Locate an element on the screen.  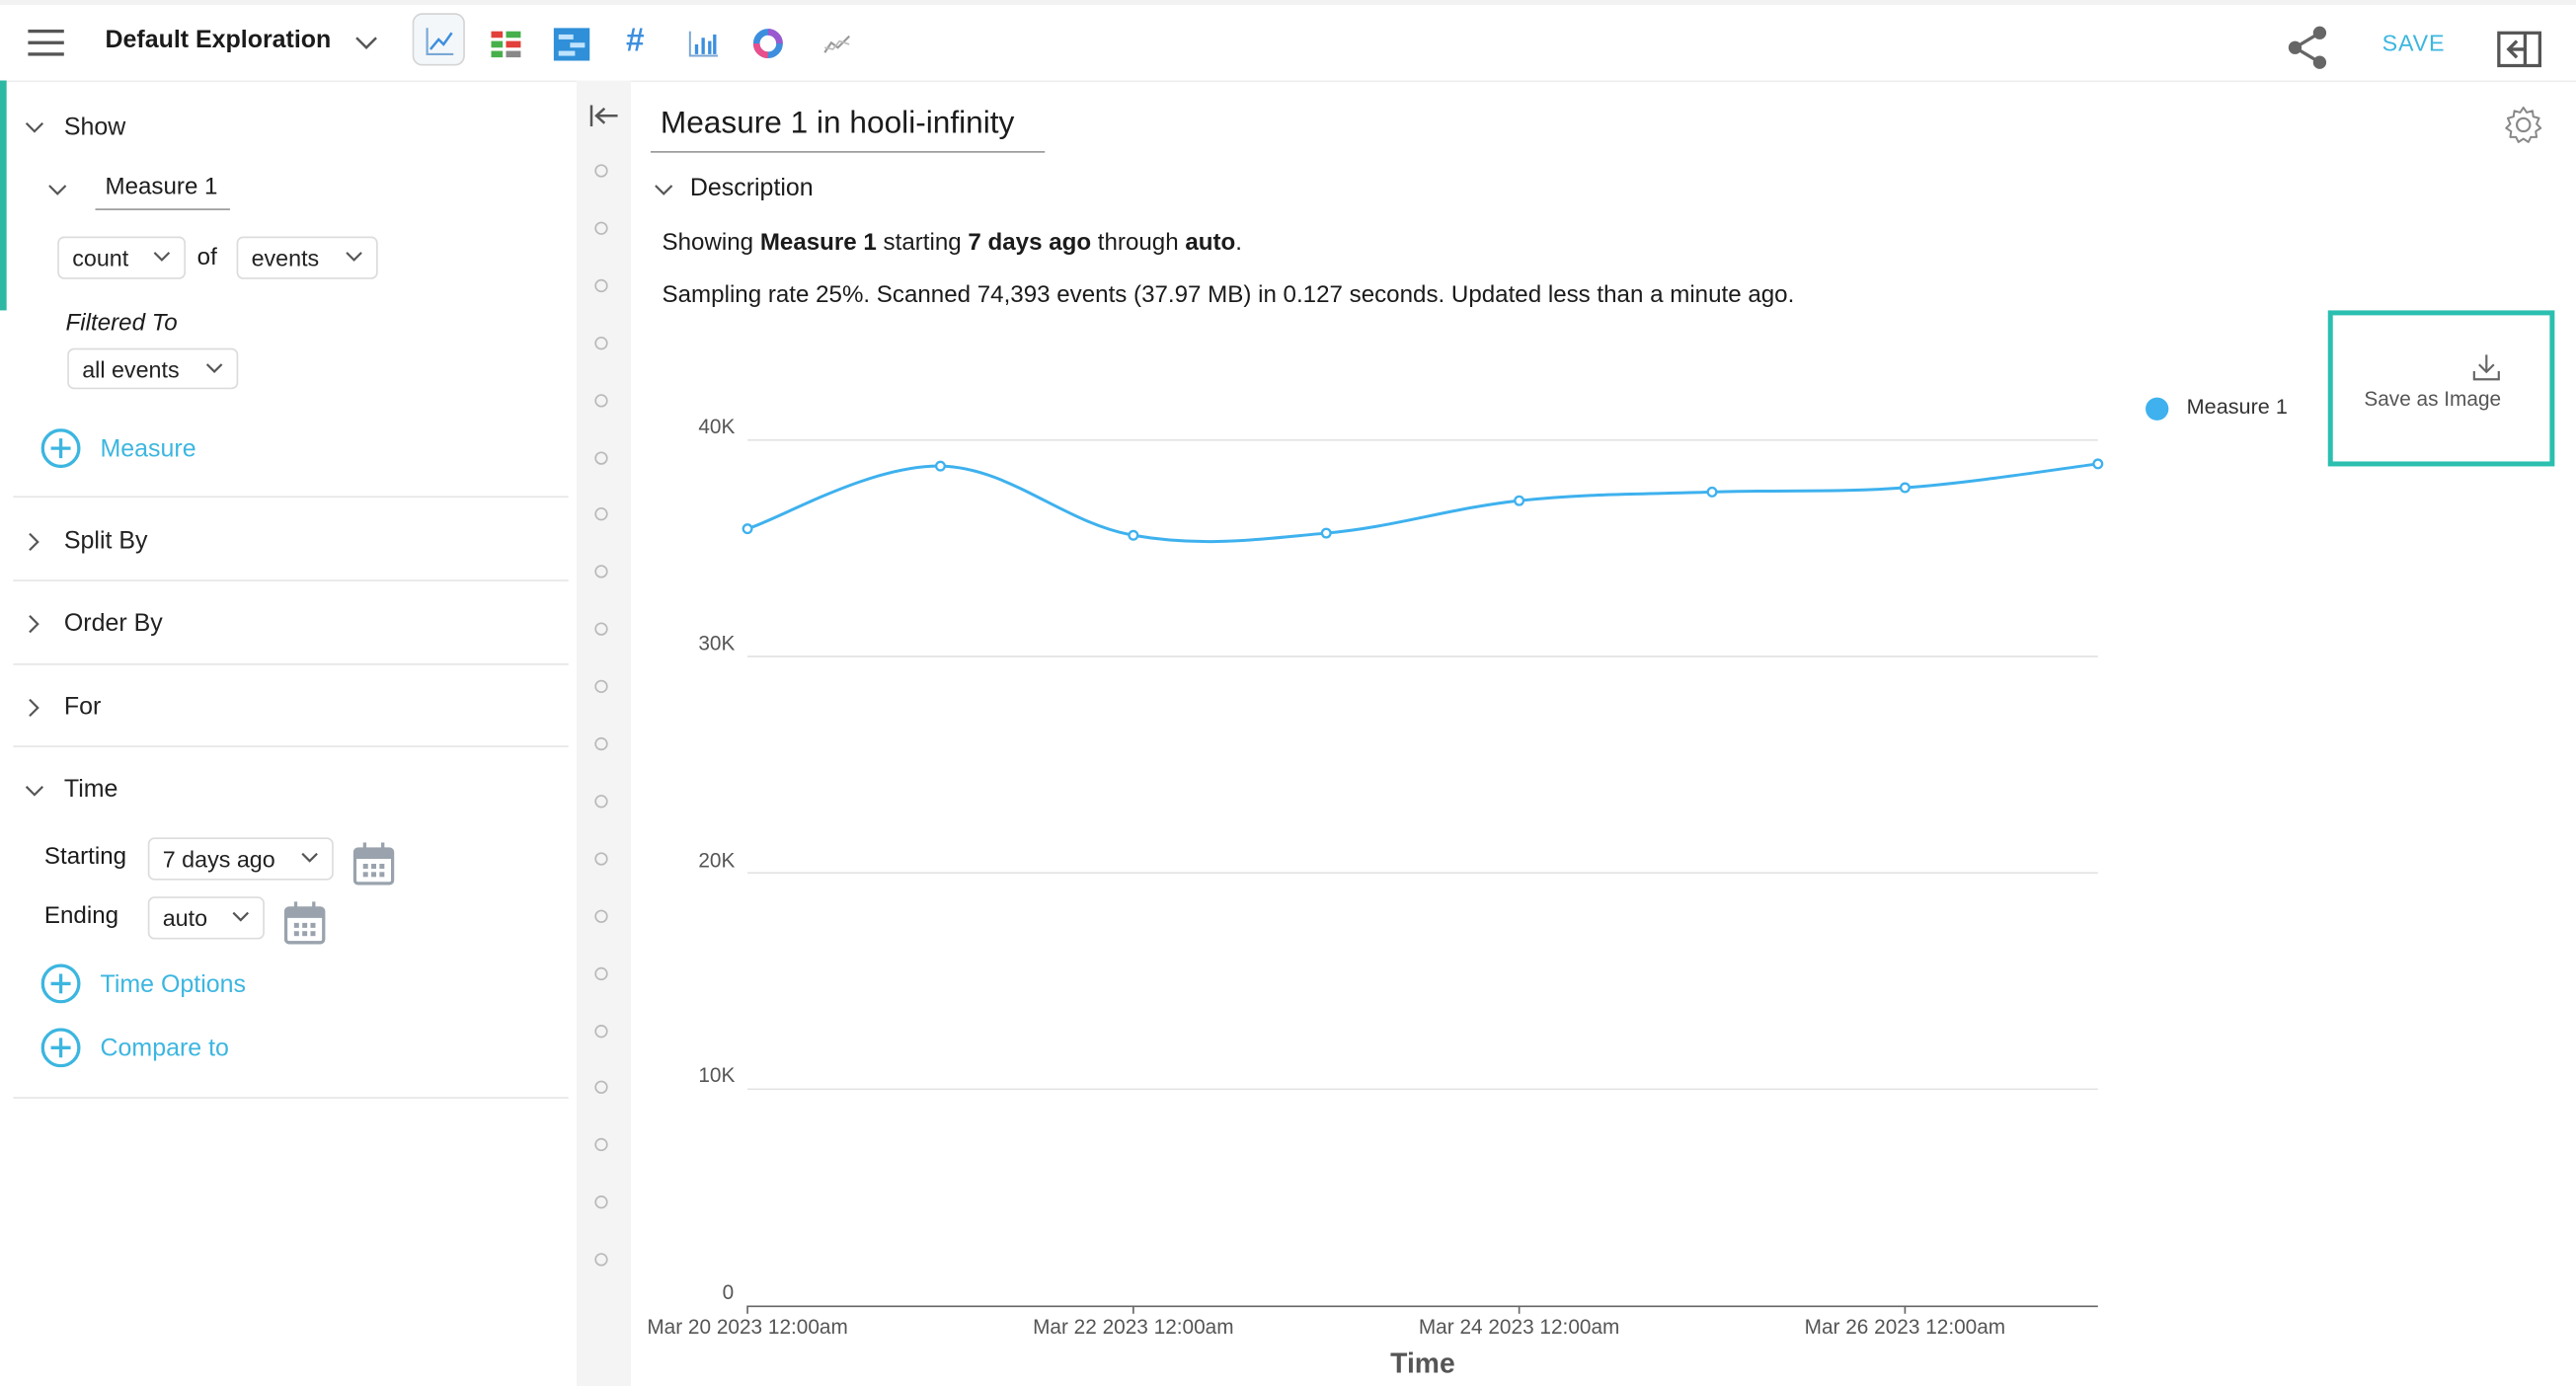
hamburger-menu-icon is located at coordinates (46, 42).